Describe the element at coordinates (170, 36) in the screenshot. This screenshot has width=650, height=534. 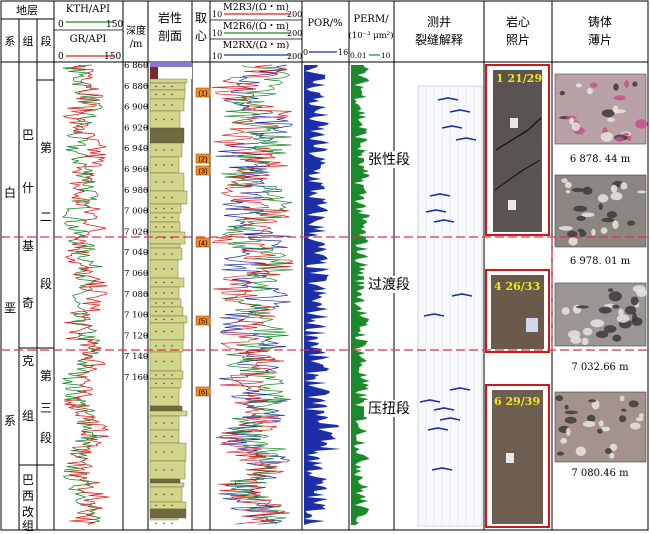
I see `lithology-header-2: 剖面` at that location.